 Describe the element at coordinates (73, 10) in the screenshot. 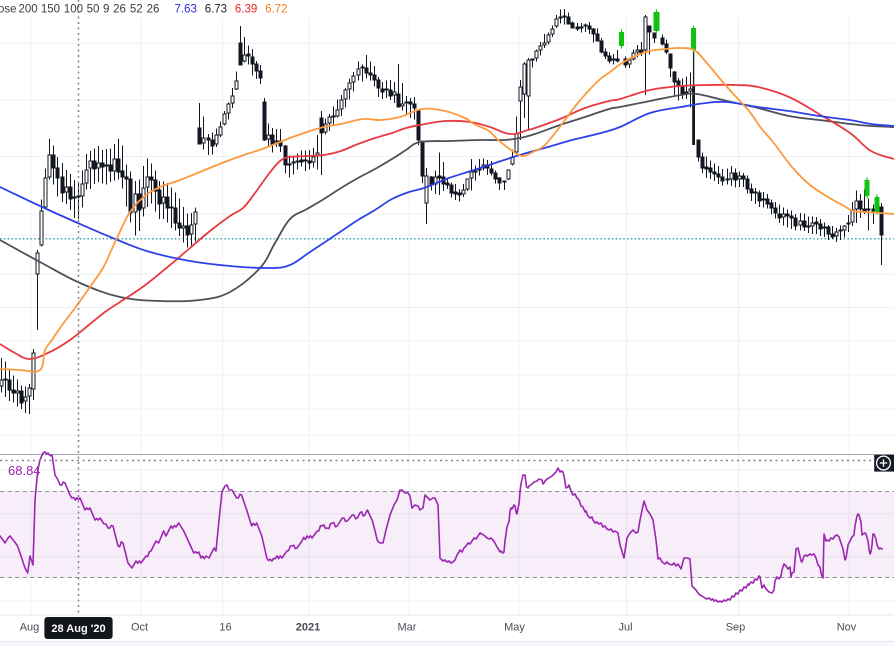

I see `svg-text: 100` at that location.